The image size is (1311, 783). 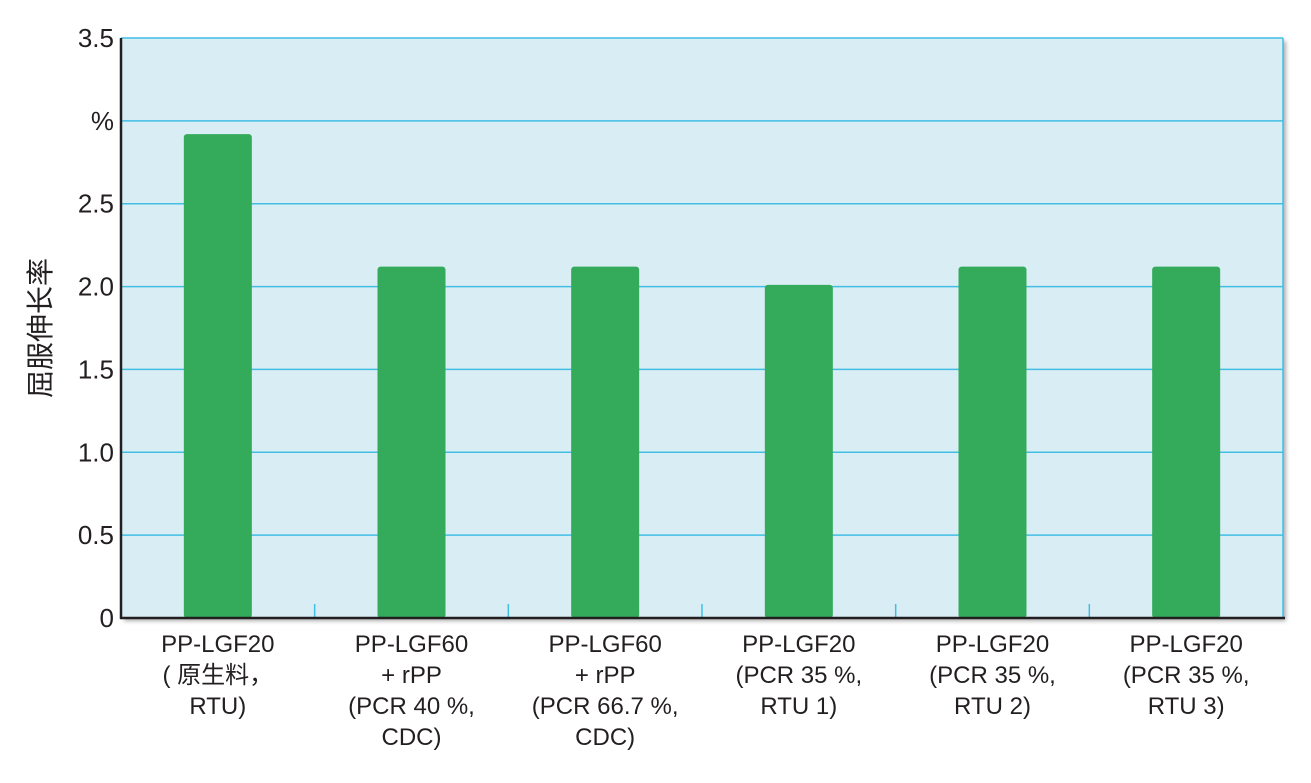 I want to click on x-tick-label: PP-LGF20 (PCR 35 %, RTU 1), so click(x=798, y=675).